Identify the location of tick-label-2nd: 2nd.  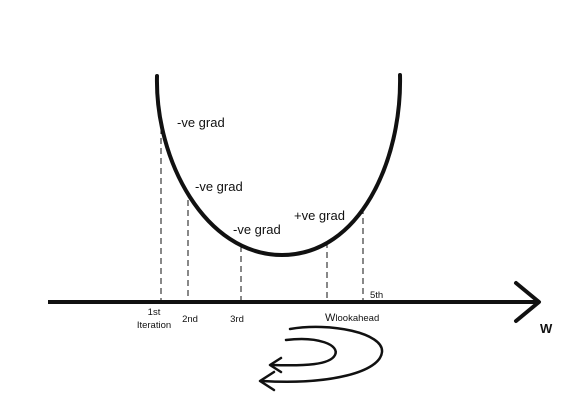
(190, 319).